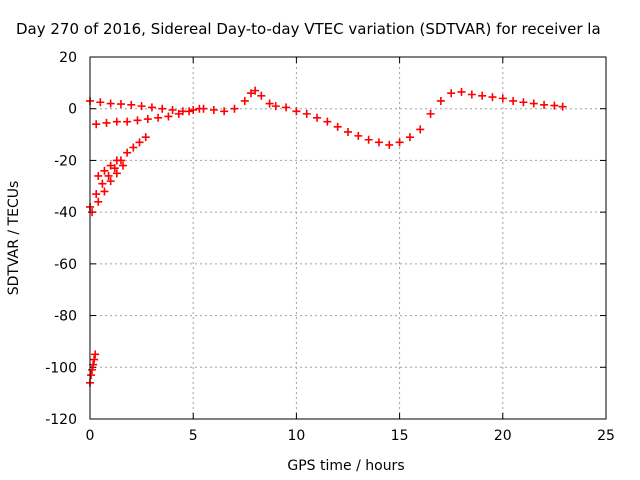  What do you see at coordinates (400, 436) in the screenshot?
I see `x-tick-label: 15` at bounding box center [400, 436].